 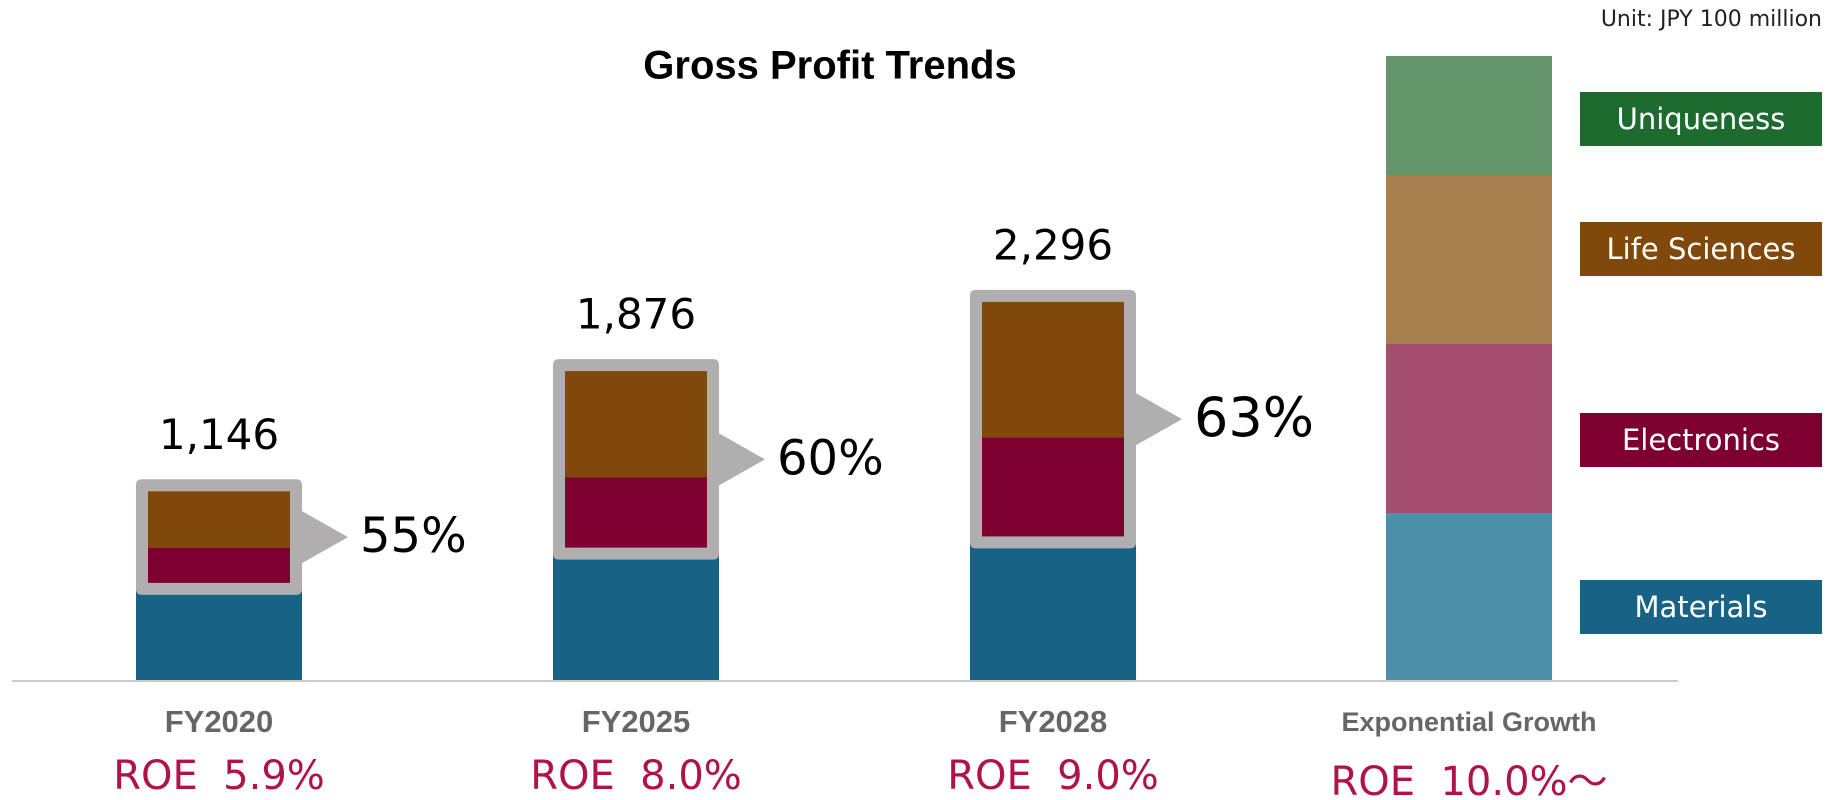 What do you see at coordinates (830, 458) in the screenshot?
I see `share-label: 60%` at bounding box center [830, 458].